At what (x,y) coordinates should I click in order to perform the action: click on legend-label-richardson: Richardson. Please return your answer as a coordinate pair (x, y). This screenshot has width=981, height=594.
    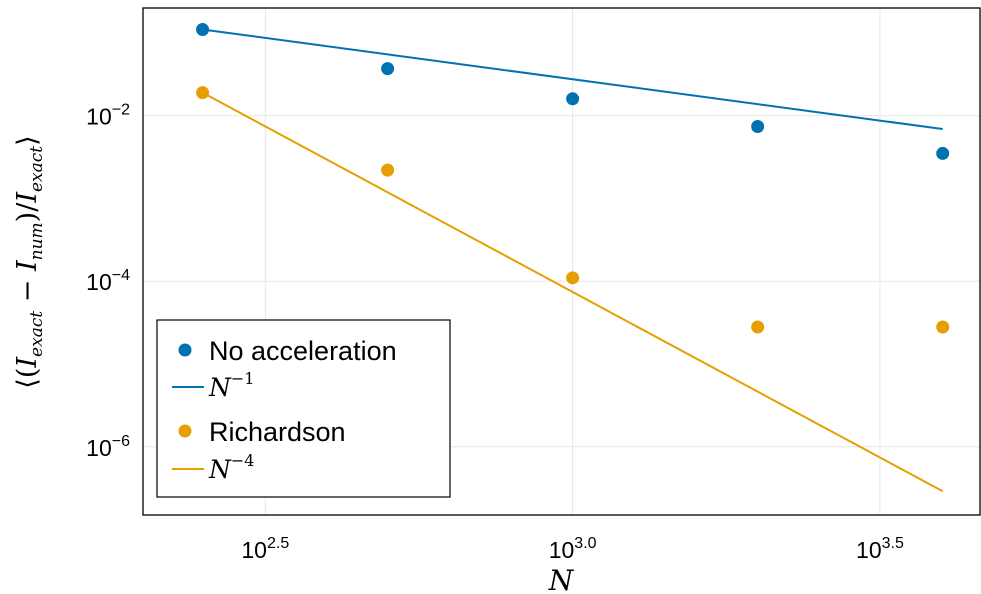
    Looking at the image, I should click on (277, 432).